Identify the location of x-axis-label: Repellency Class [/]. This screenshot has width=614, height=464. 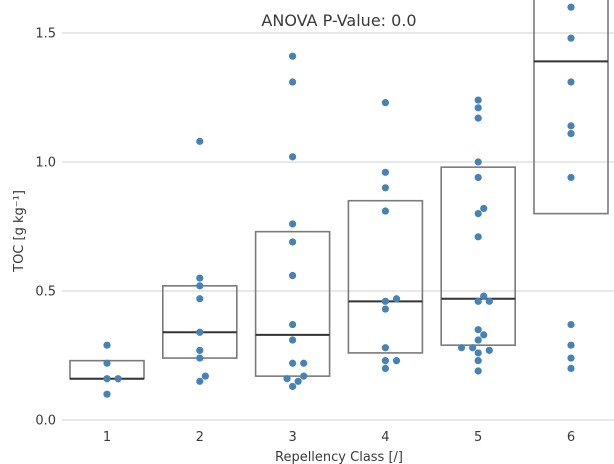
(339, 457).